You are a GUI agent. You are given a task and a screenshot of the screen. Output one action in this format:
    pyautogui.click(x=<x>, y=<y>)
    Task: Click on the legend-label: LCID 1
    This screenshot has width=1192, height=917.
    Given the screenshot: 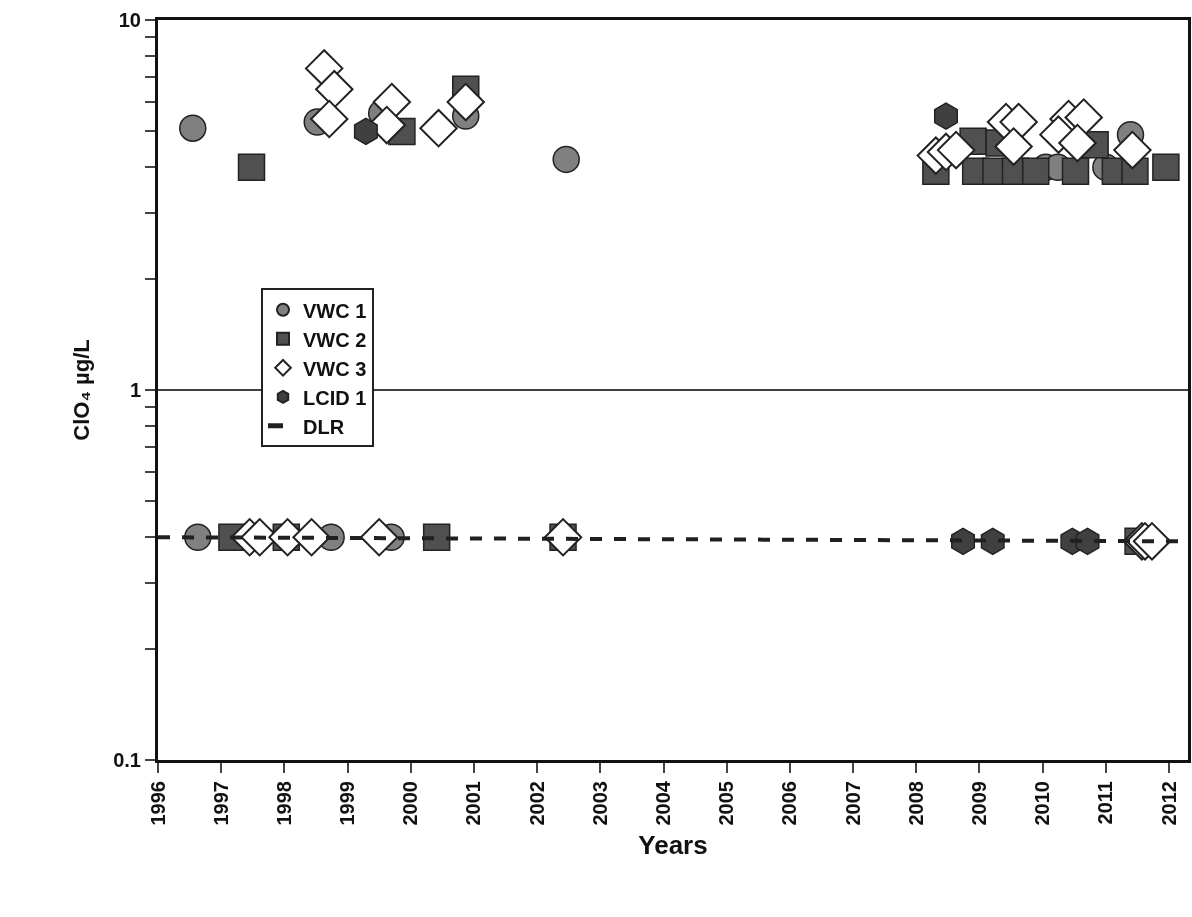 What is the action you would take?
    pyautogui.click(x=335, y=397)
    